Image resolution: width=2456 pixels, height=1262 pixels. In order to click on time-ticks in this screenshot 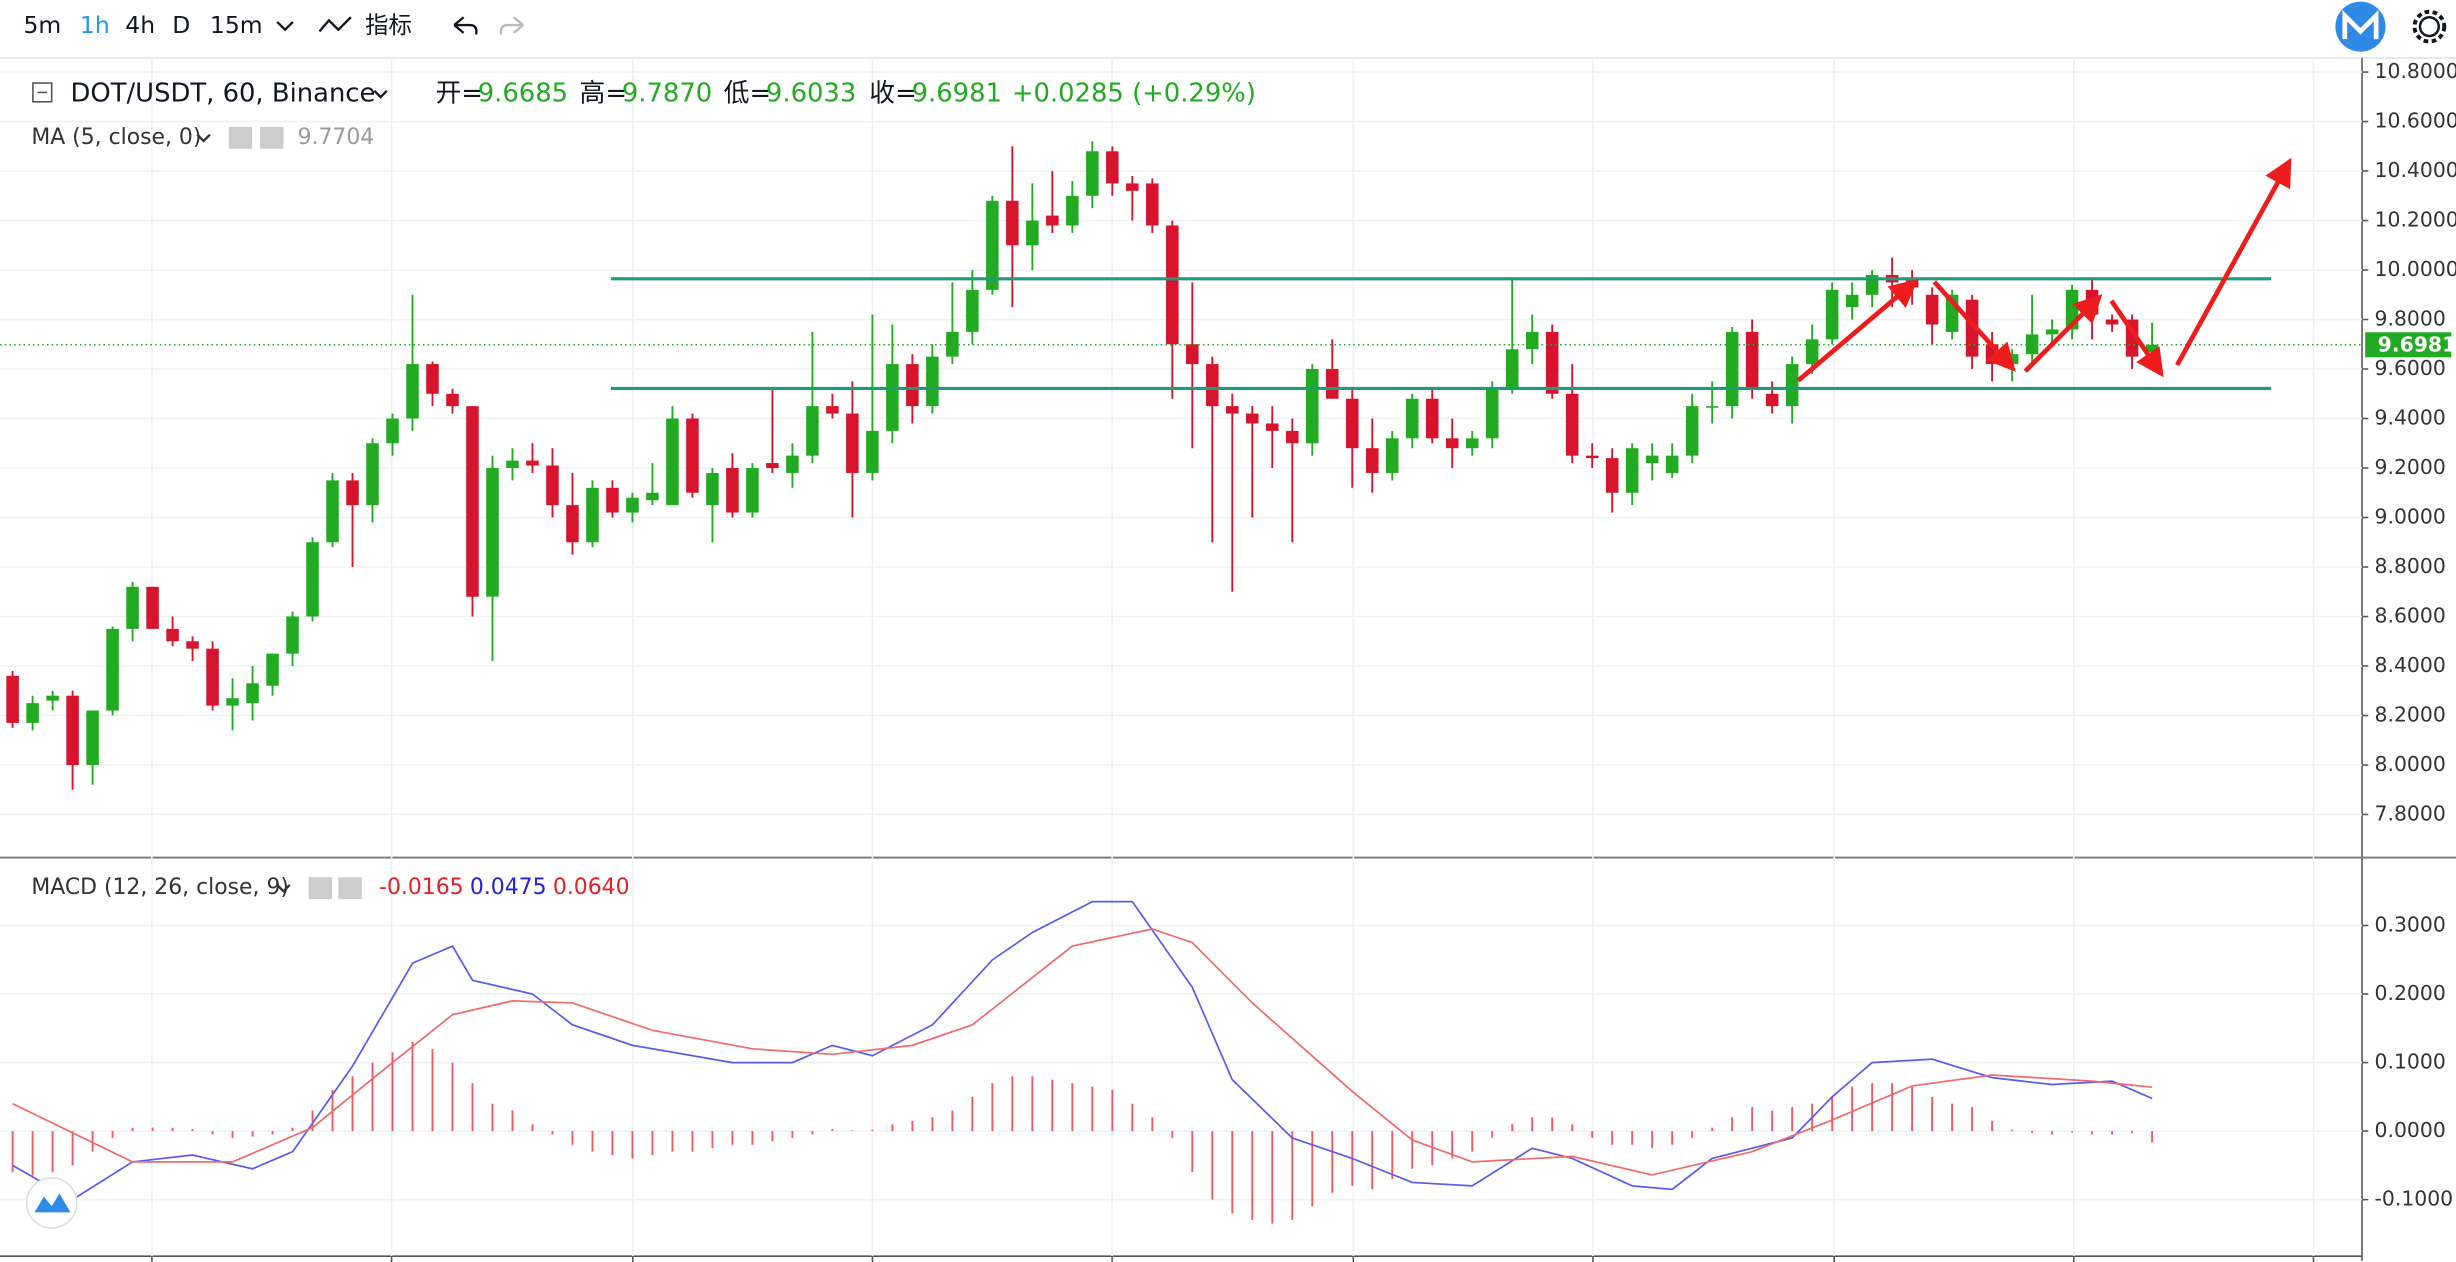, I will do `click(1233, 1259)`.